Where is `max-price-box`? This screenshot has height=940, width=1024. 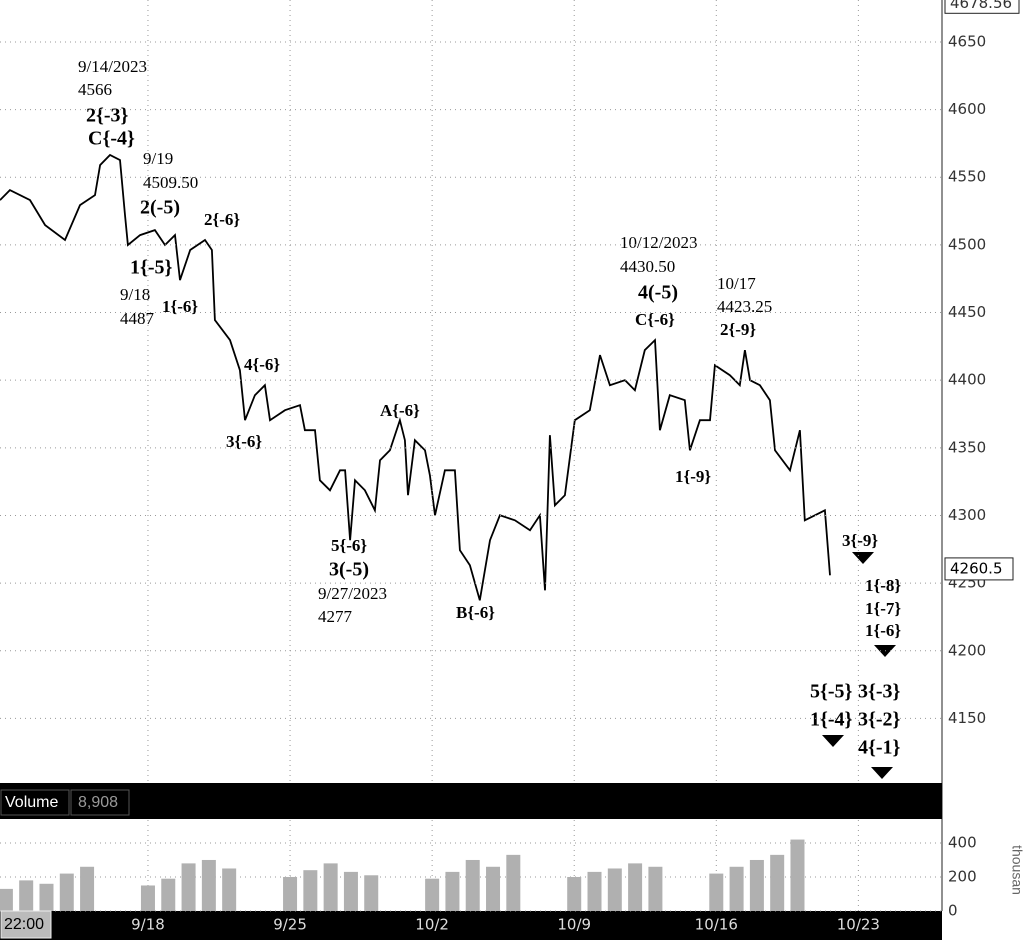 max-price-box is located at coordinates (982, 7).